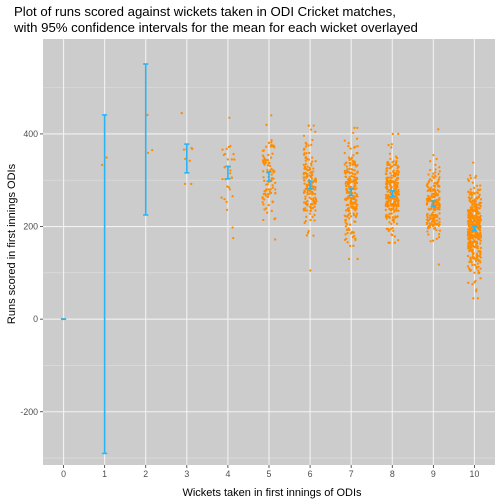  What do you see at coordinates (227, 474) in the screenshot?
I see `x-tick-label: 4` at bounding box center [227, 474].